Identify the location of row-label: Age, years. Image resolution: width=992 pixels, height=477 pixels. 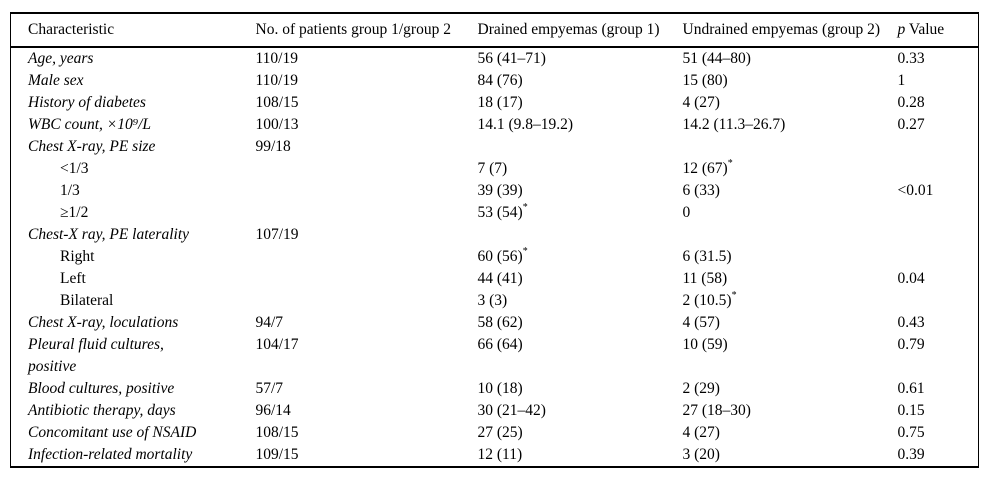
(61, 58).